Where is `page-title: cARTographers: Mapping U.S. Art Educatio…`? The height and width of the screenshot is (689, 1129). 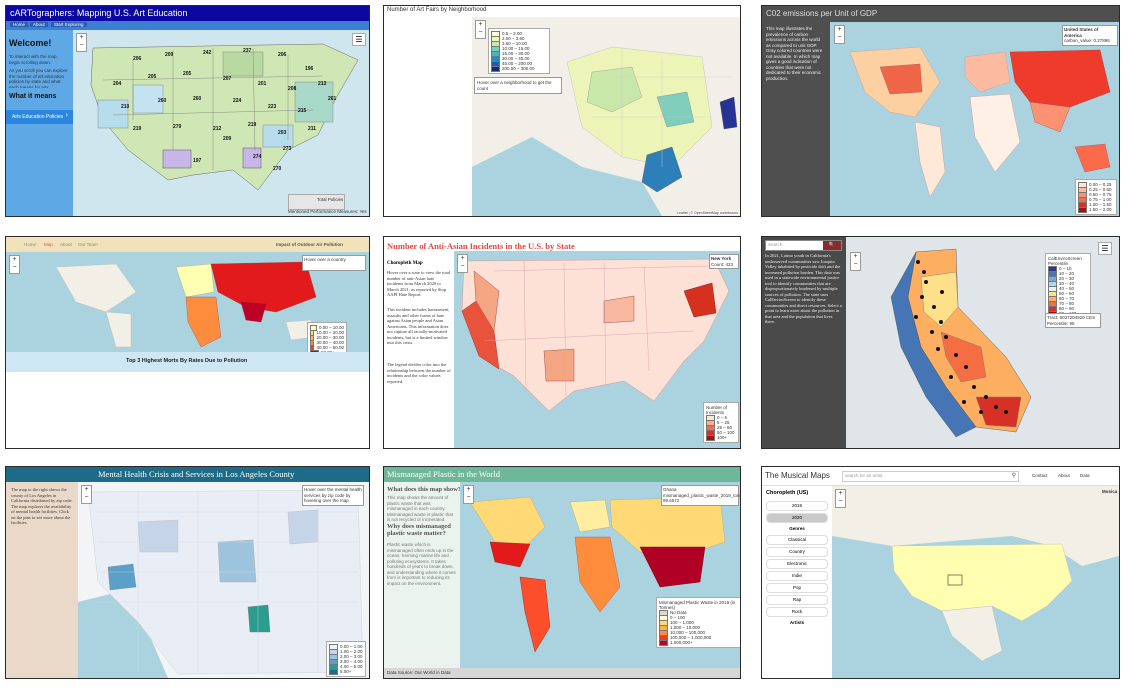 page-title: cARTographers: Mapping U.S. Art Educatio… is located at coordinates (99, 13).